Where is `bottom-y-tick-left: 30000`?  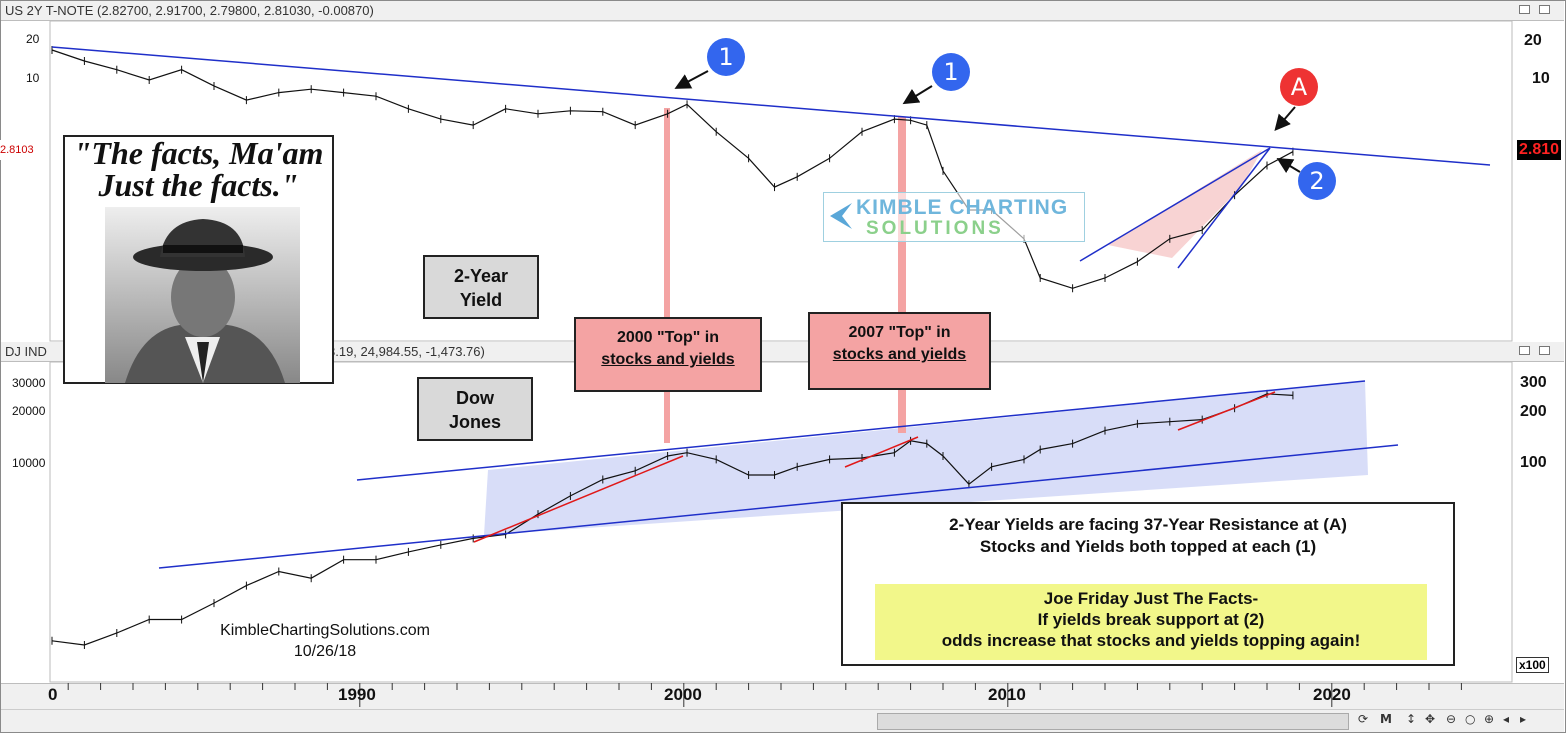 bottom-y-tick-left: 30000 is located at coordinates (29, 383).